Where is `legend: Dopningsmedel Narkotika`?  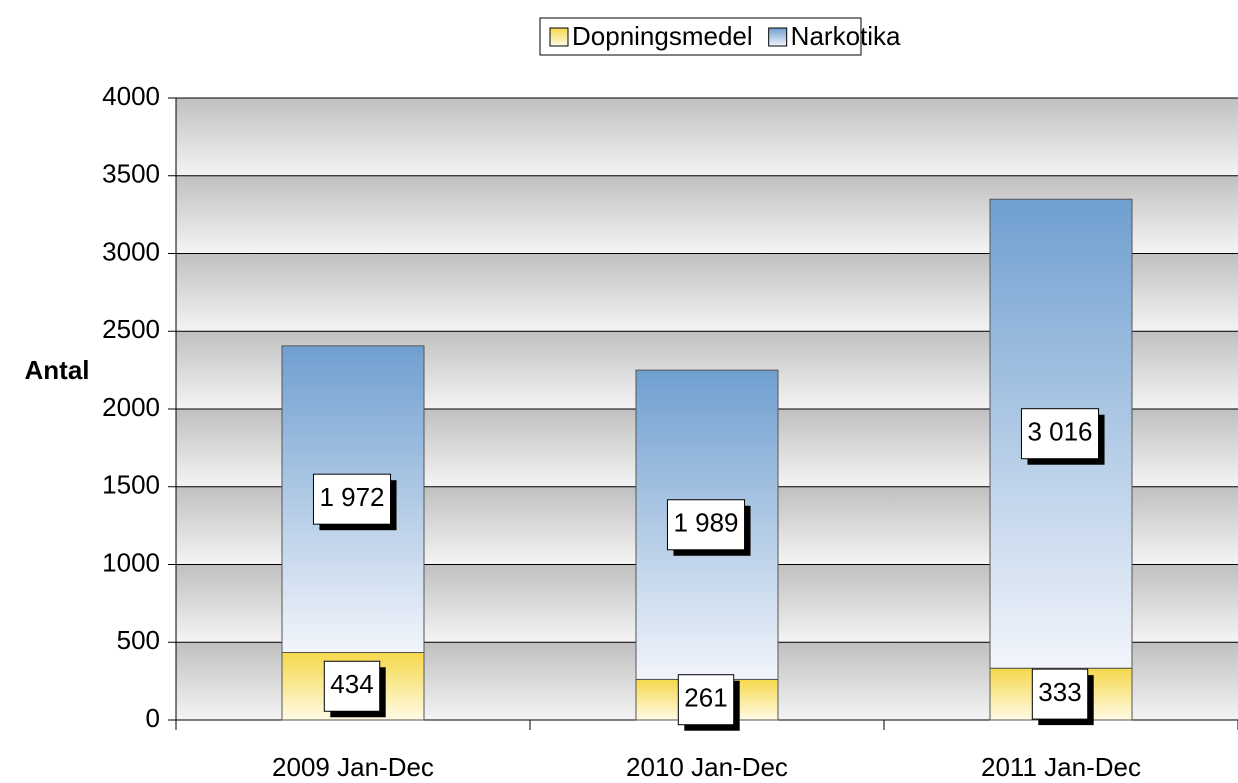
legend: Dopningsmedel Narkotika is located at coordinates (720, 36).